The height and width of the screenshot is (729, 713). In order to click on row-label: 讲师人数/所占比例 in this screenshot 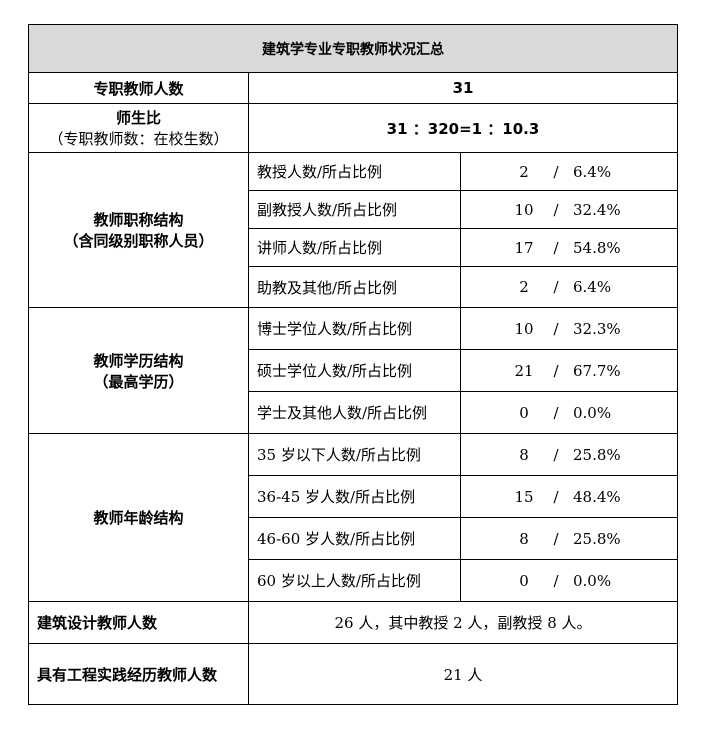, I will do `click(354, 247)`.